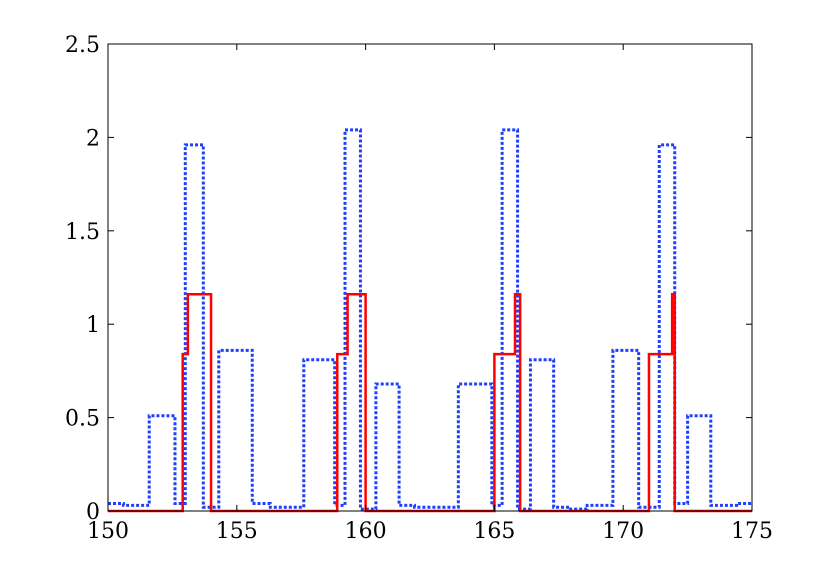 The width and height of the screenshot is (830, 575). I want to click on x-tick-label: 150, so click(108, 531).